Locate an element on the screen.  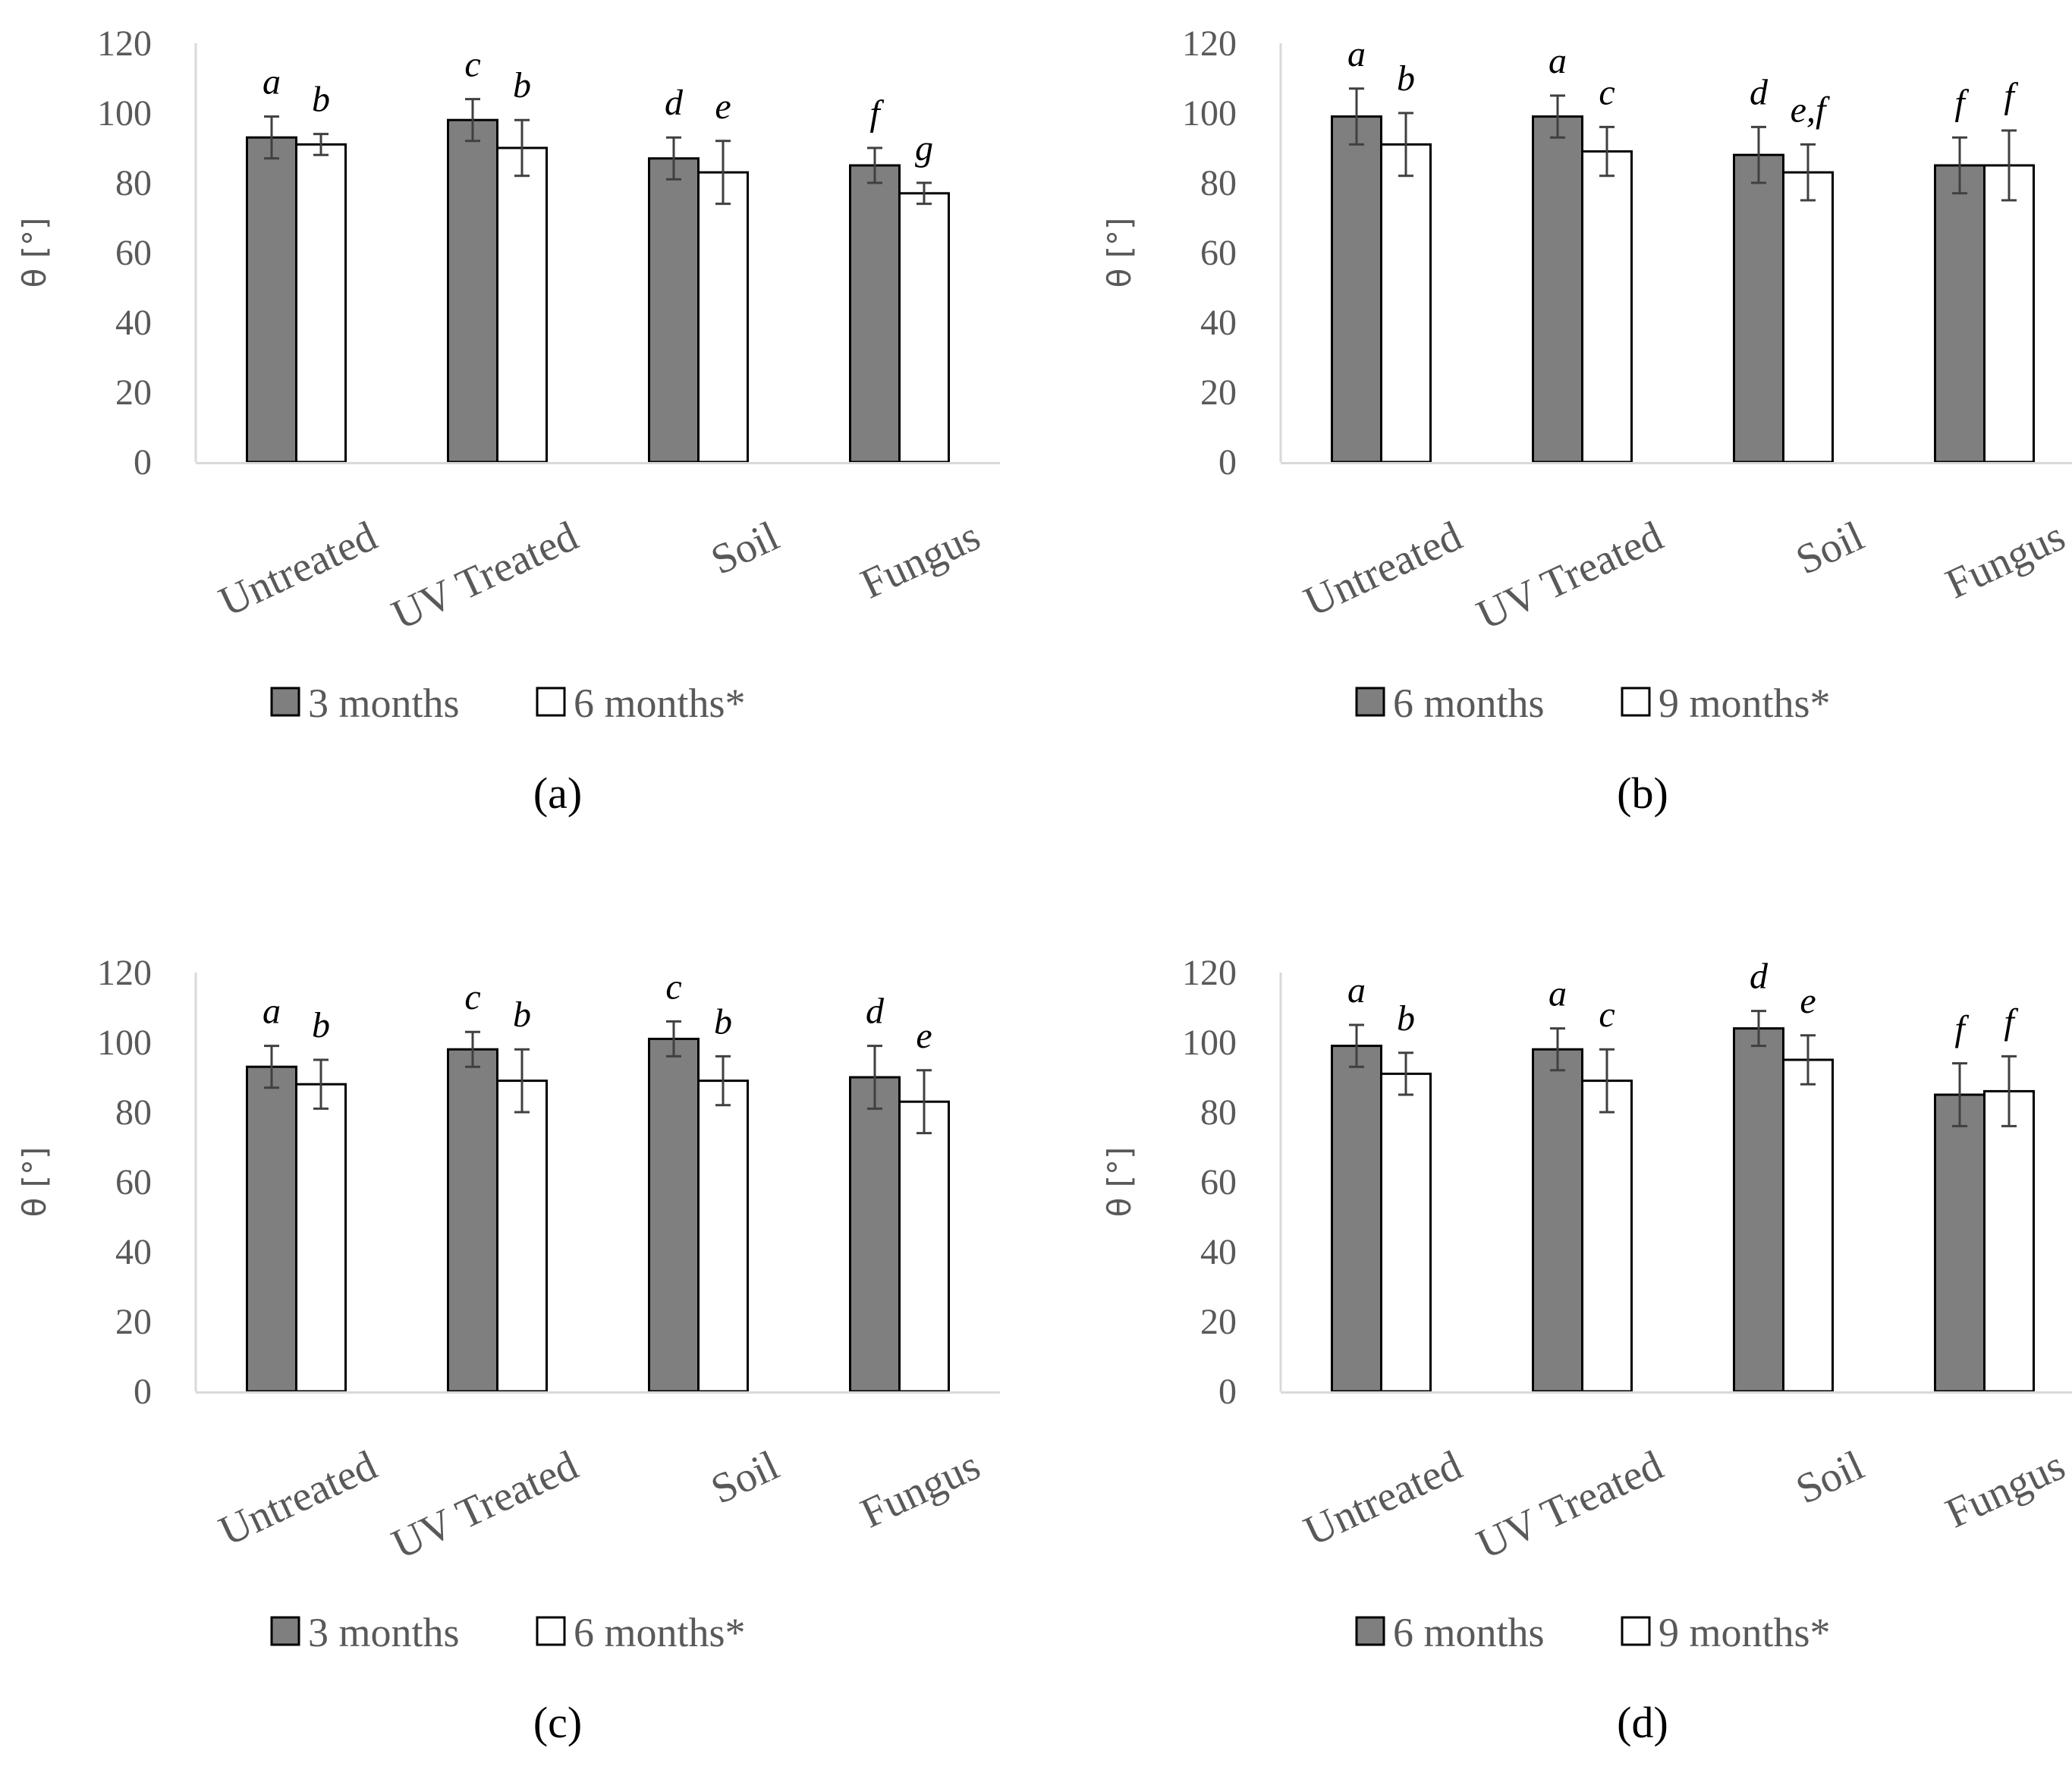
legend-label-0: 6 months is located at coordinates (1469, 703).